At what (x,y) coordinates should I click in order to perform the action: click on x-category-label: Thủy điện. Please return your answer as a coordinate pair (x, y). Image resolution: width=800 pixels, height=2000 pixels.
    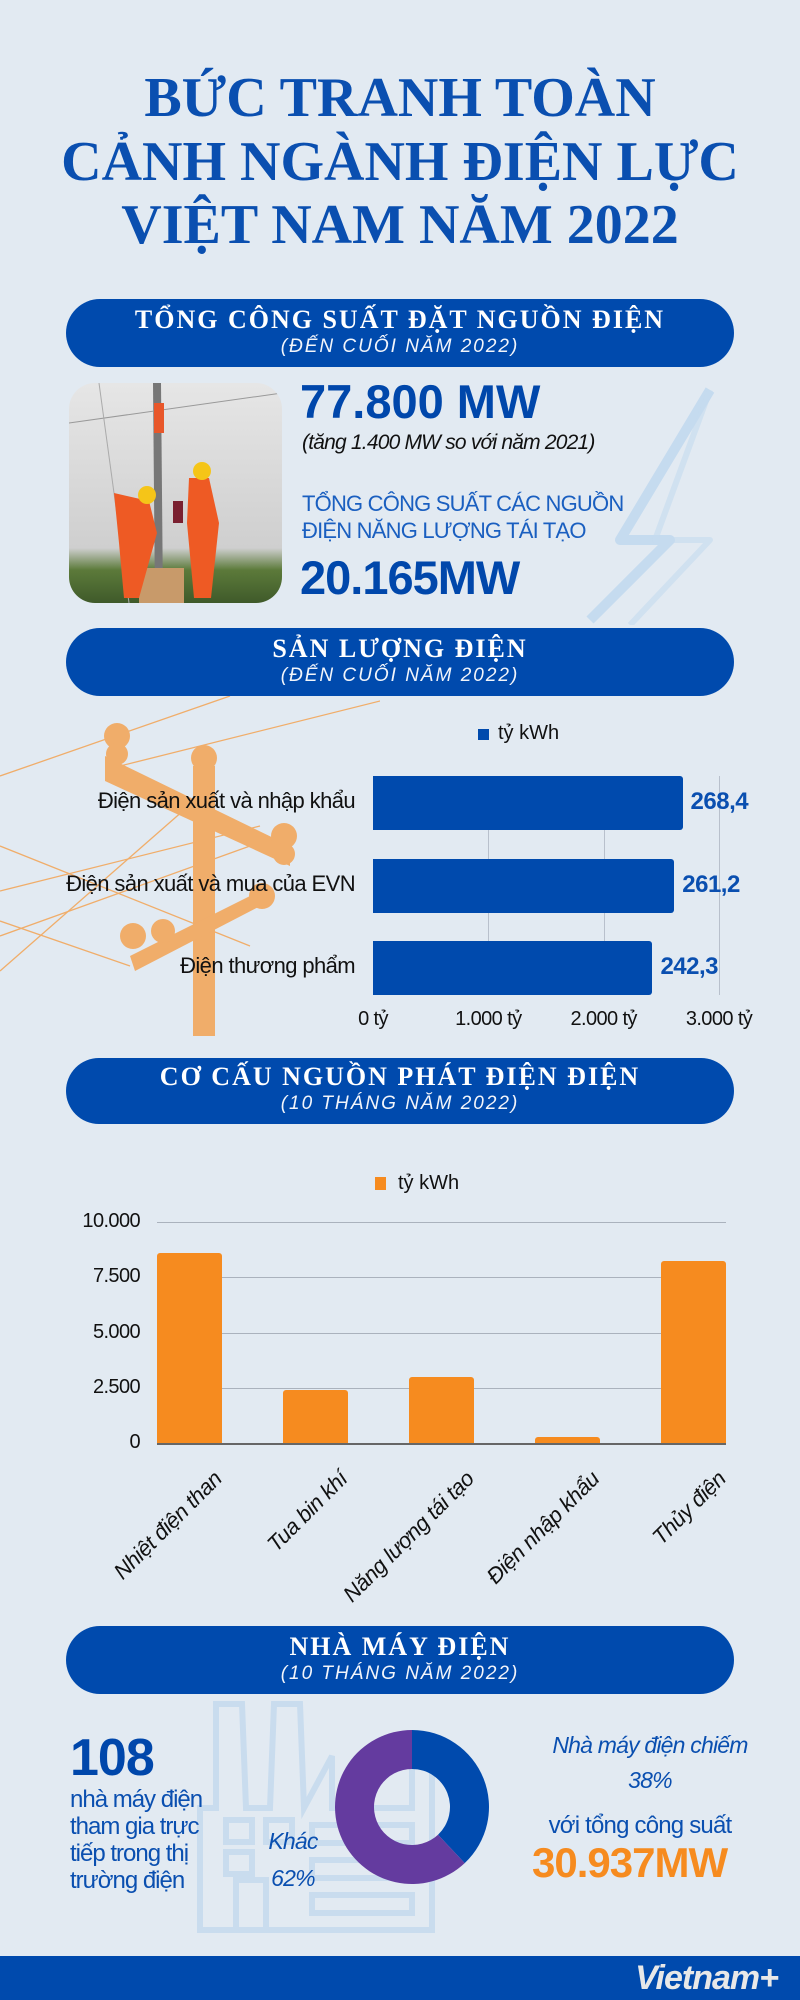
    Looking at the image, I should click on (689, 1508).